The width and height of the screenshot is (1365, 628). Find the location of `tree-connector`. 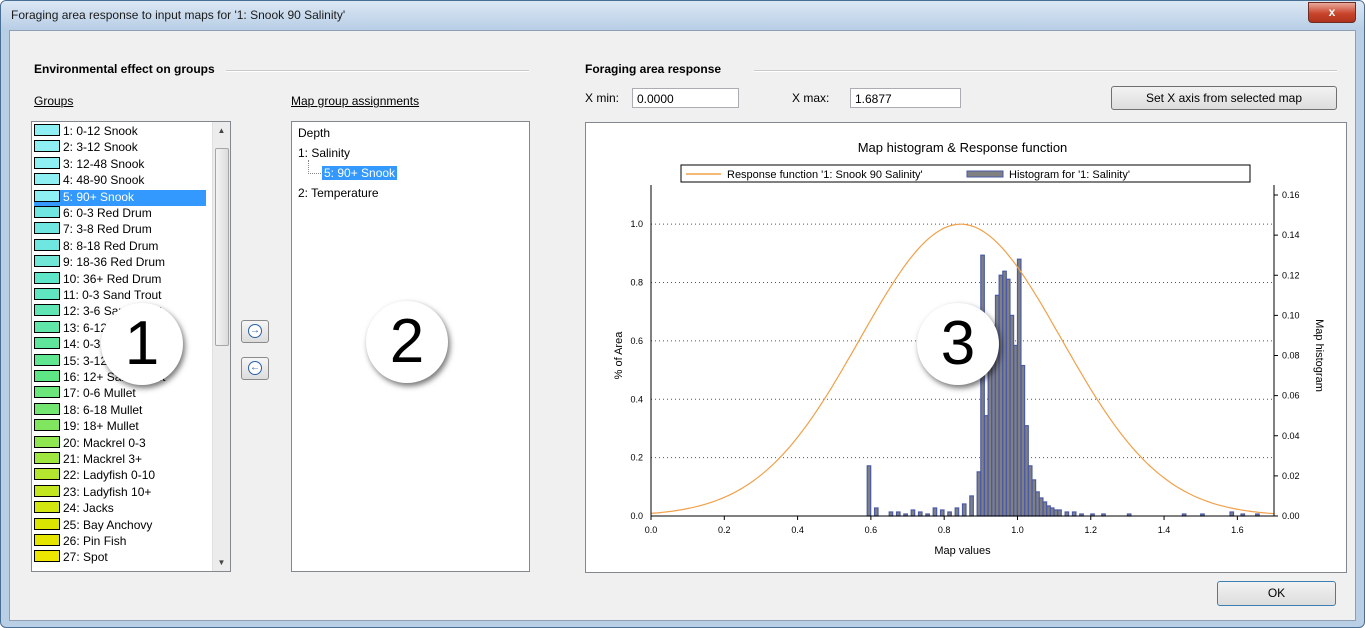

tree-connector is located at coordinates (314, 167).